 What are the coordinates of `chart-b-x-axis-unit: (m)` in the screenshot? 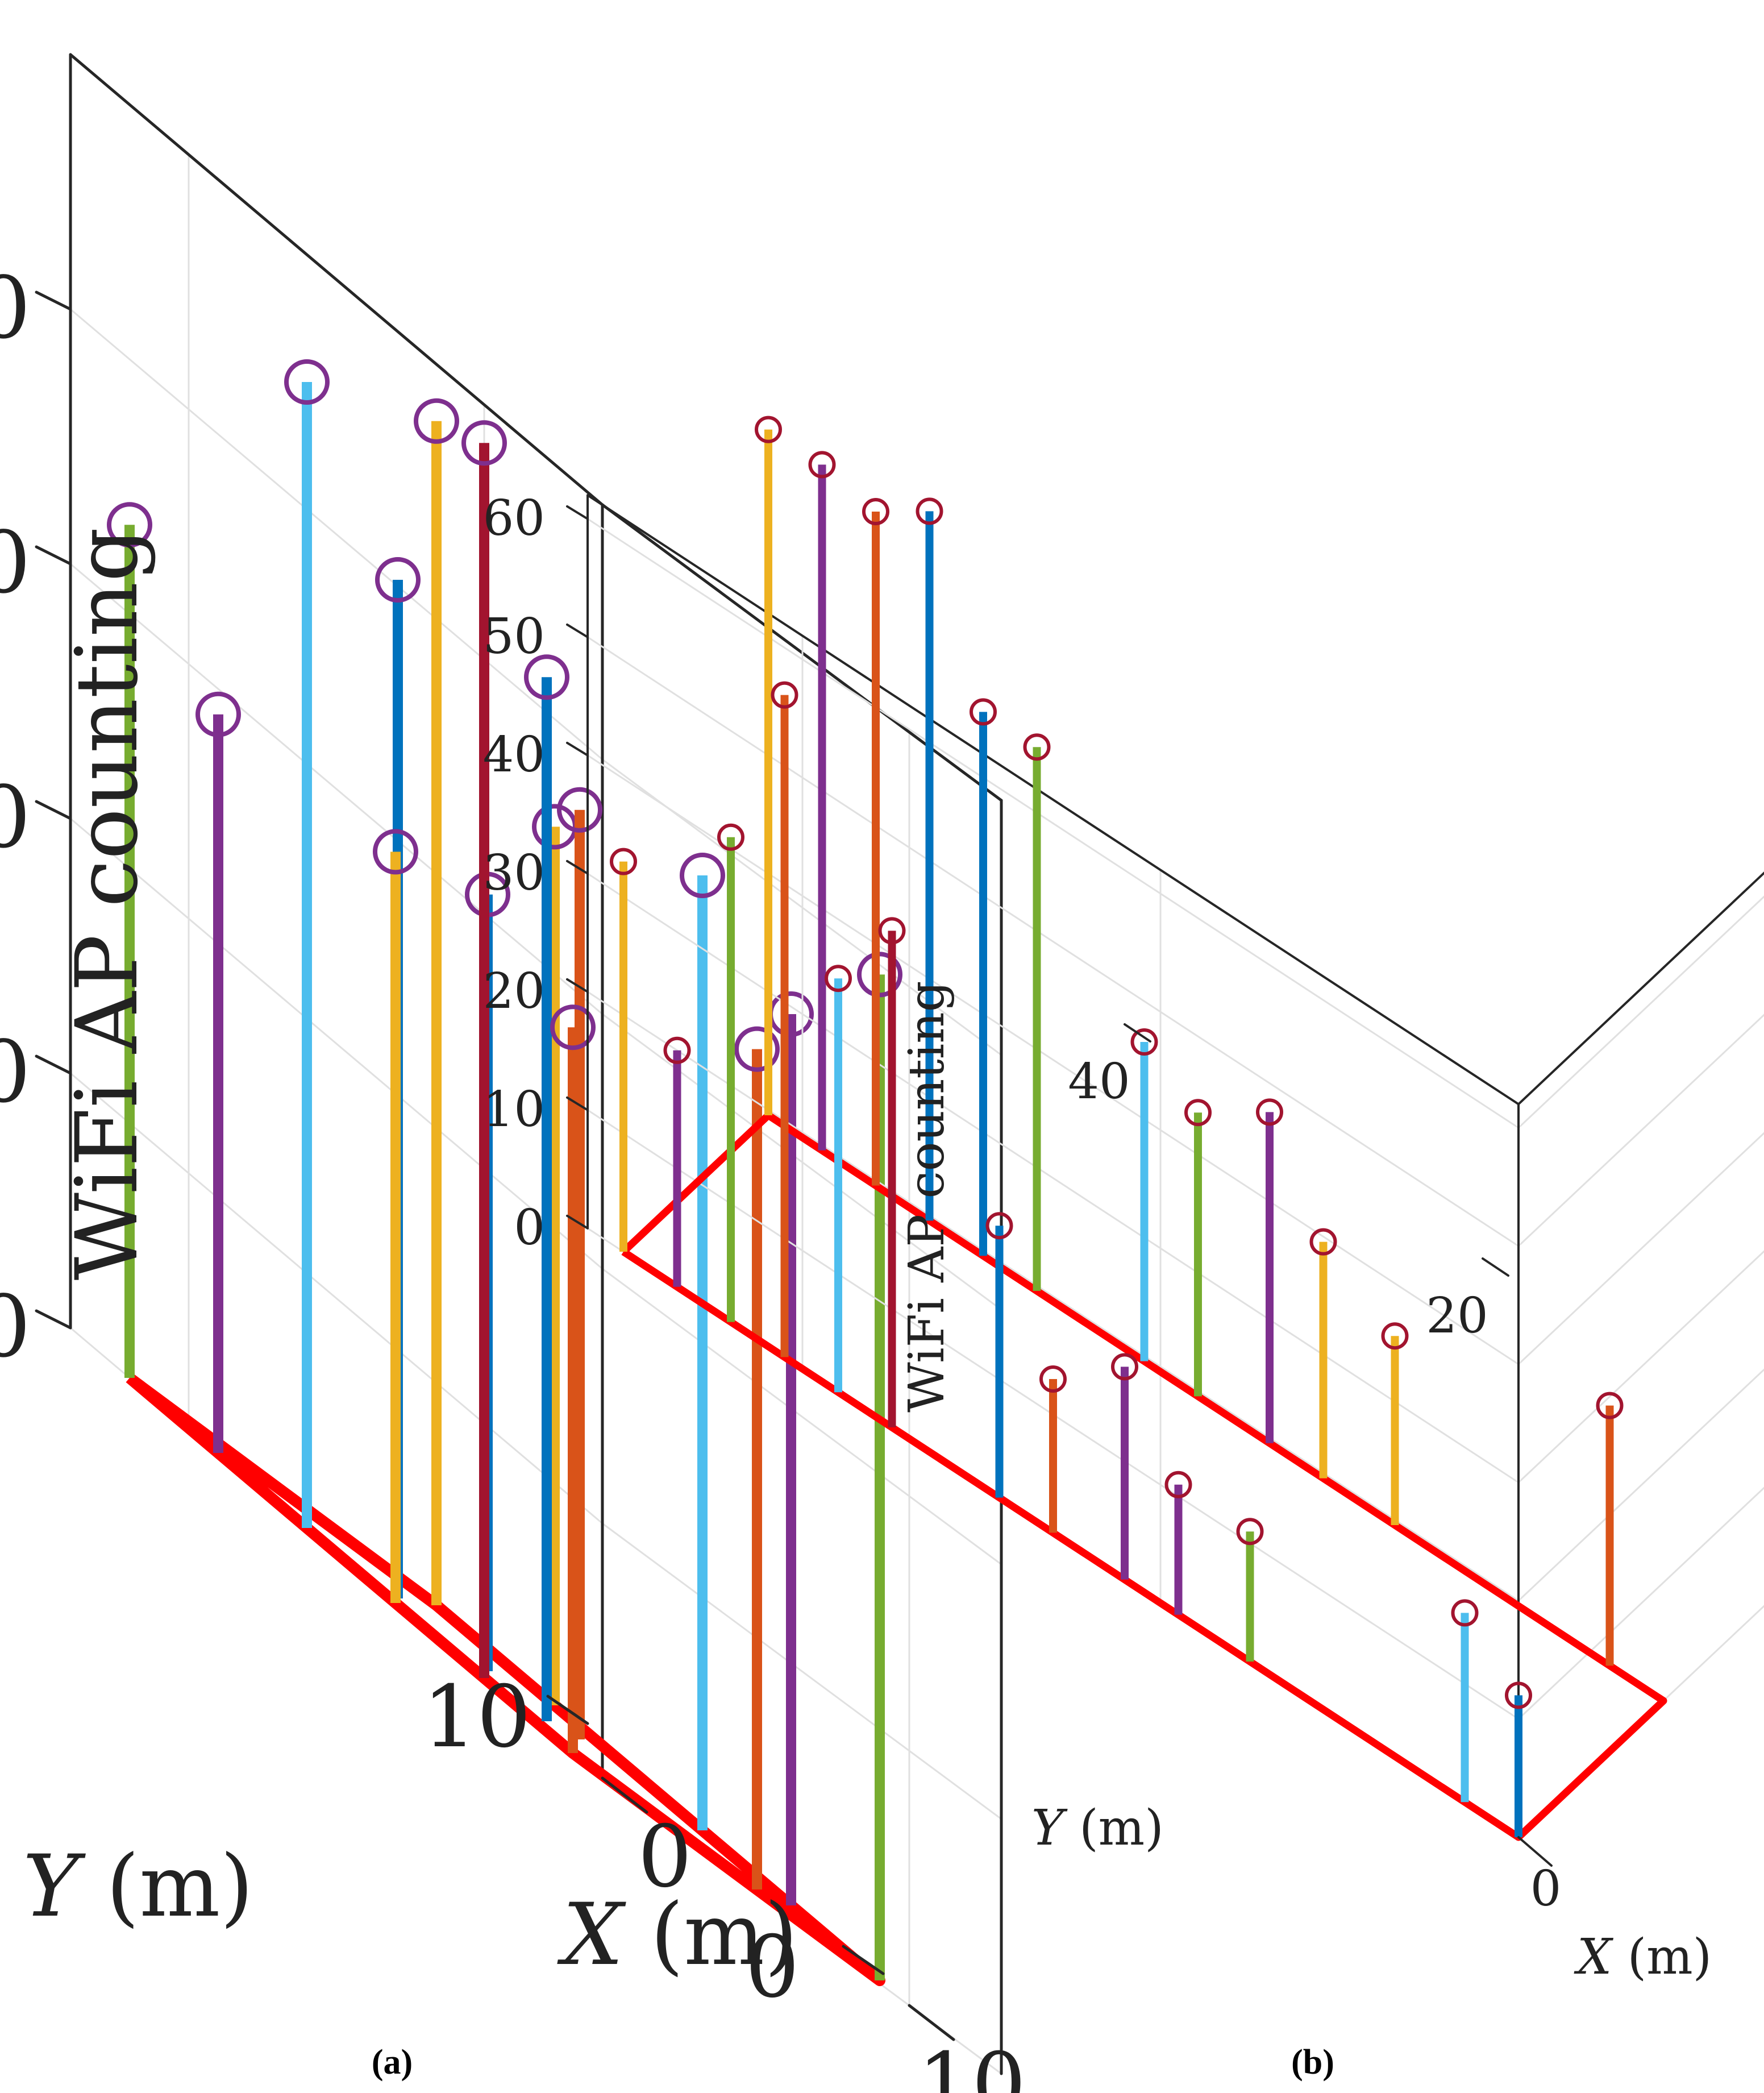 It's located at (1662, 1957).